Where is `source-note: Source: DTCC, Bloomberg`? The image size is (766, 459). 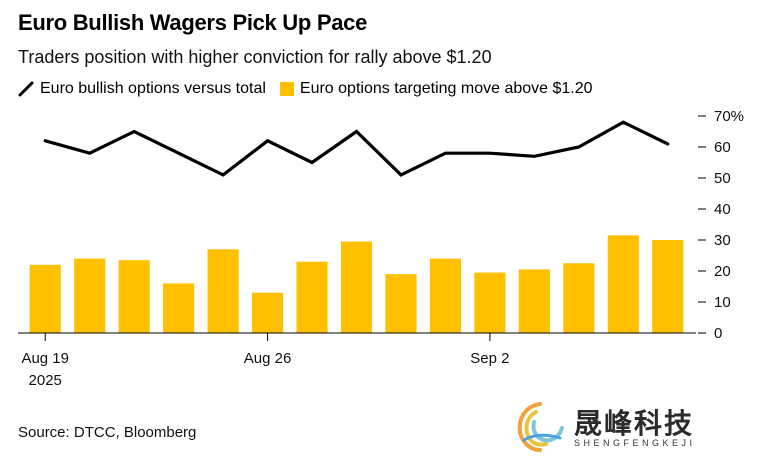
source-note: Source: DTCC, Bloomberg is located at coordinates (107, 432).